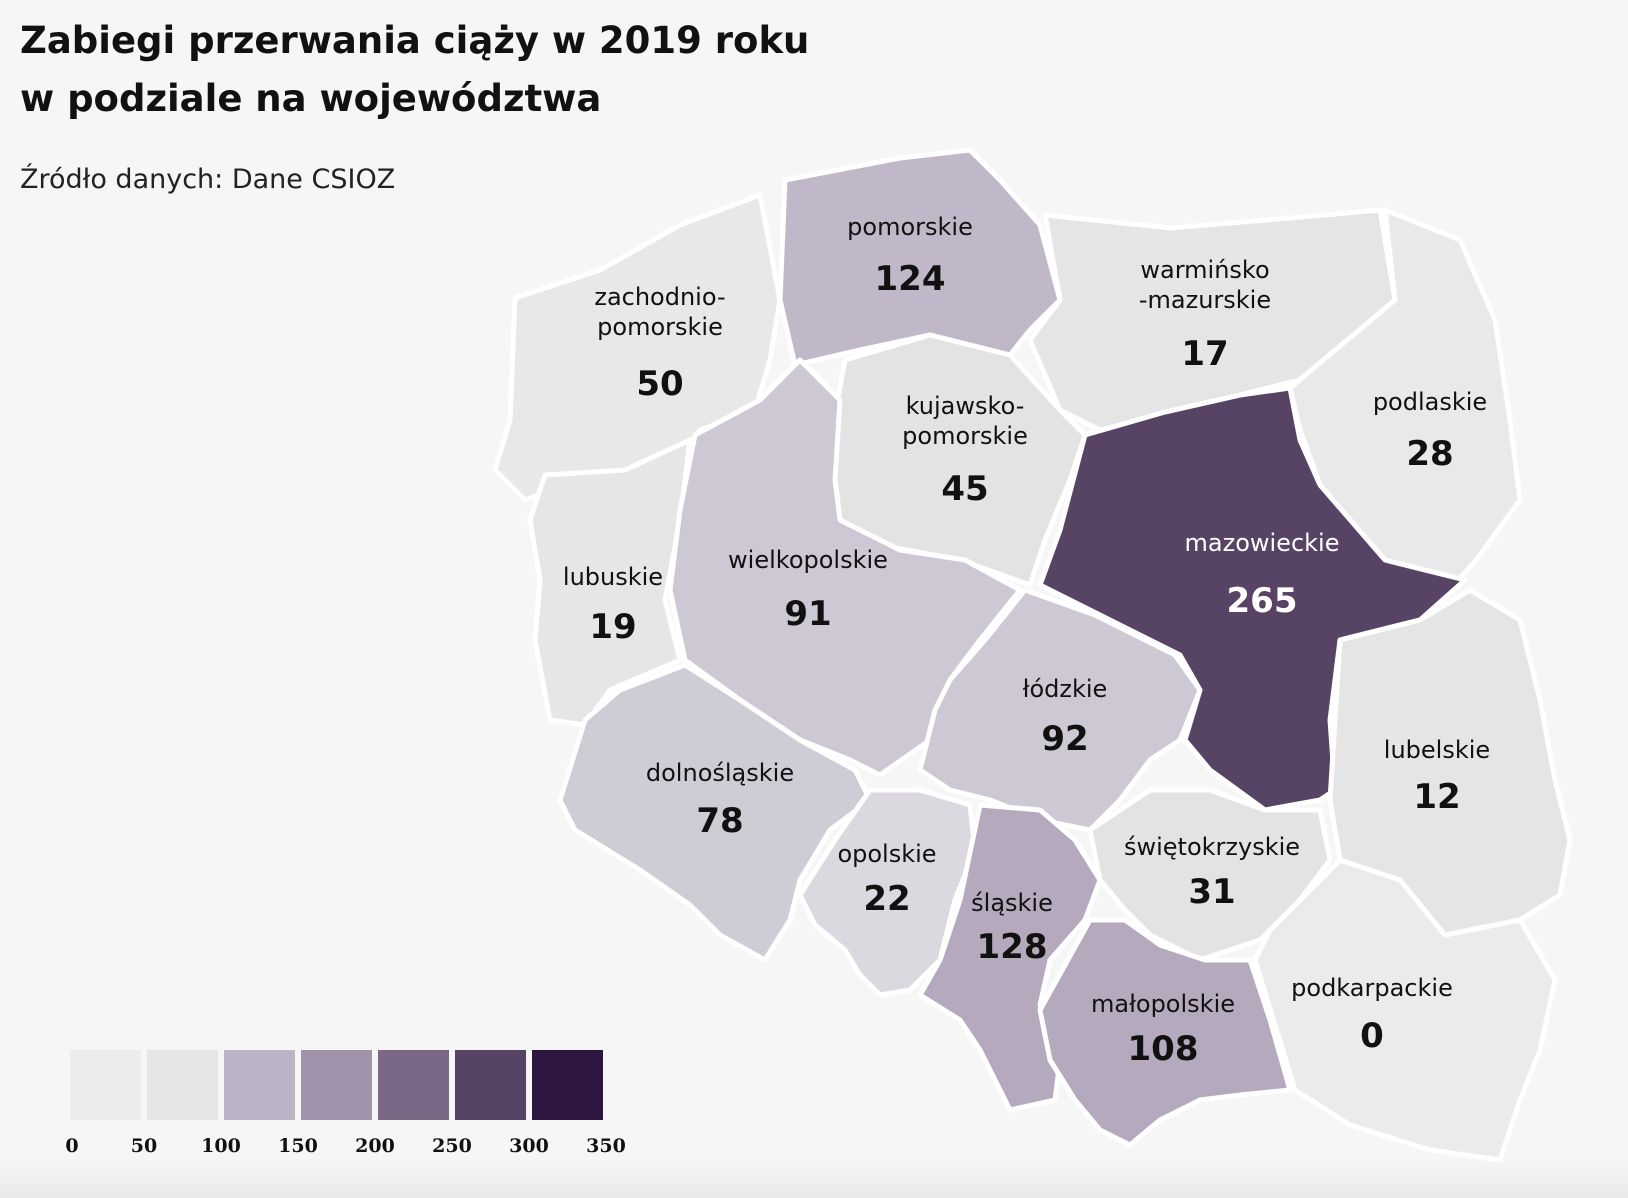  I want to click on region-value-opolskie: 22, so click(886, 899).